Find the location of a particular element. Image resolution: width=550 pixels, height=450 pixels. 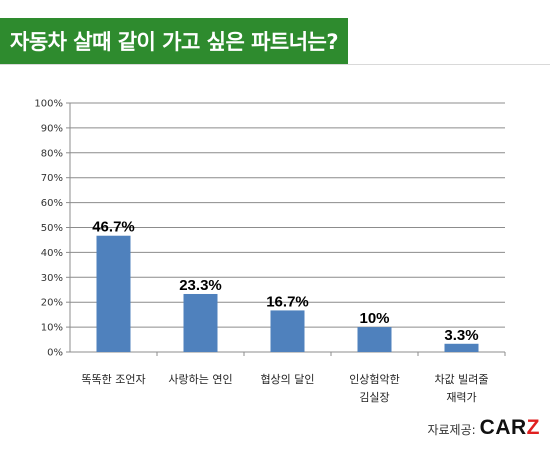

chart-title: 자동차 살때 같이 가고 싶은 파트너는? is located at coordinates (174, 42).